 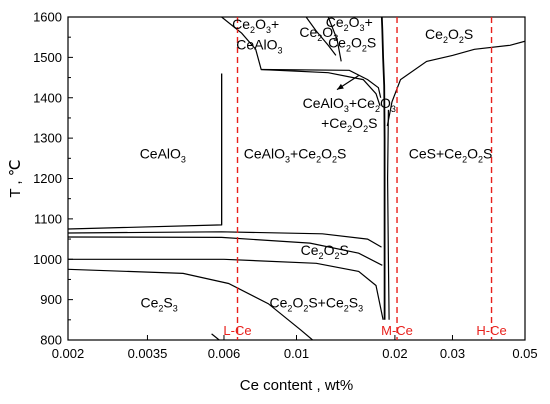 I want to click on phase-boundary-b6, so click(x=455, y=83).